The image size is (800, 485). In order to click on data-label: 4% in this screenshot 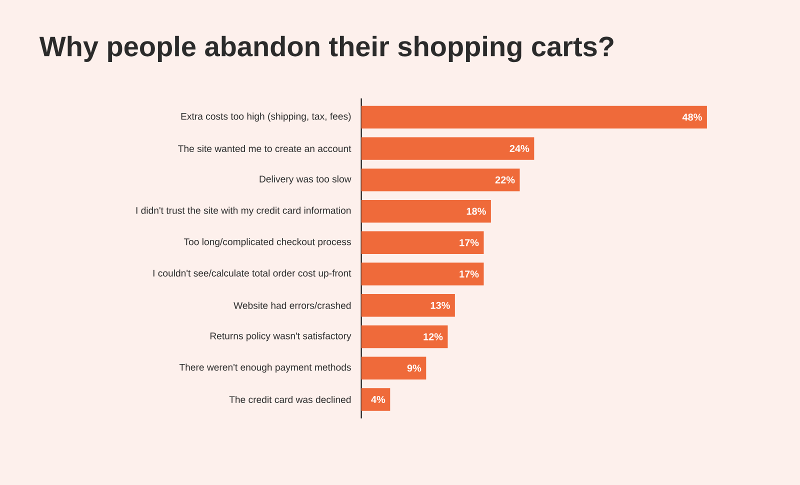, I will do `click(378, 400)`.